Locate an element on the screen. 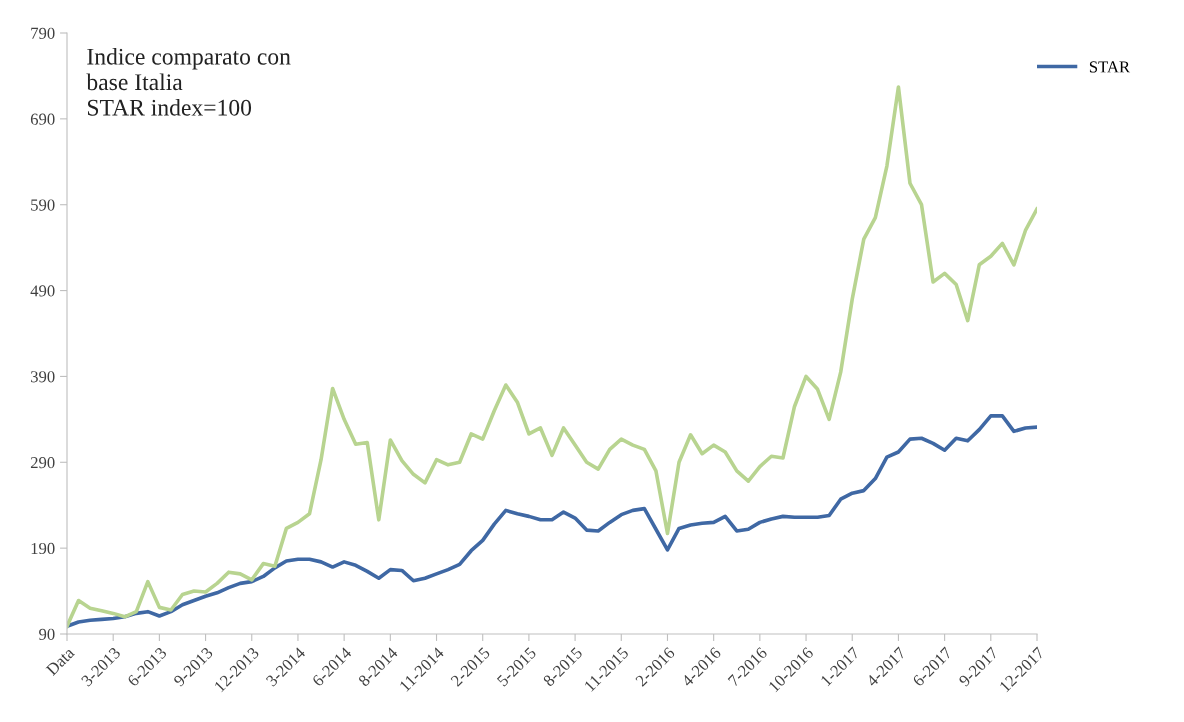 This screenshot has height=722, width=1184. y-tick-label: 390 is located at coordinates (42, 377).